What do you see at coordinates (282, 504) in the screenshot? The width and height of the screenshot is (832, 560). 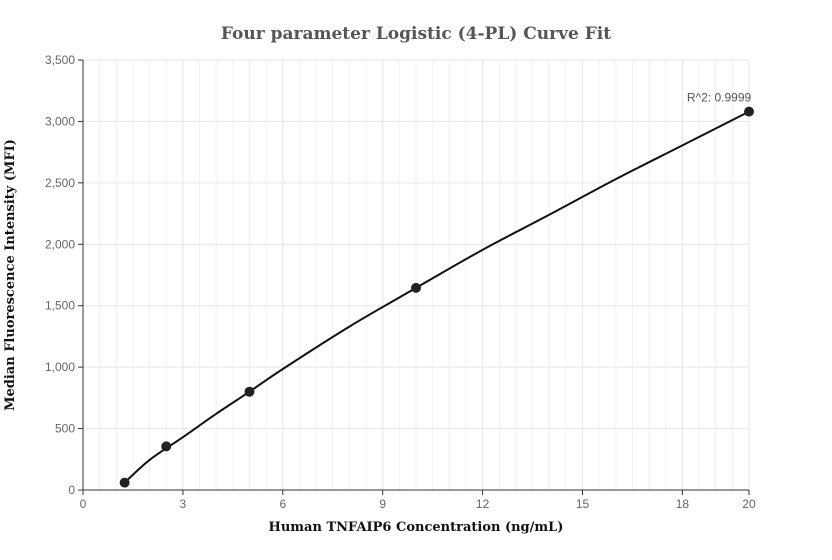 I see `x-tick-label: 6` at bounding box center [282, 504].